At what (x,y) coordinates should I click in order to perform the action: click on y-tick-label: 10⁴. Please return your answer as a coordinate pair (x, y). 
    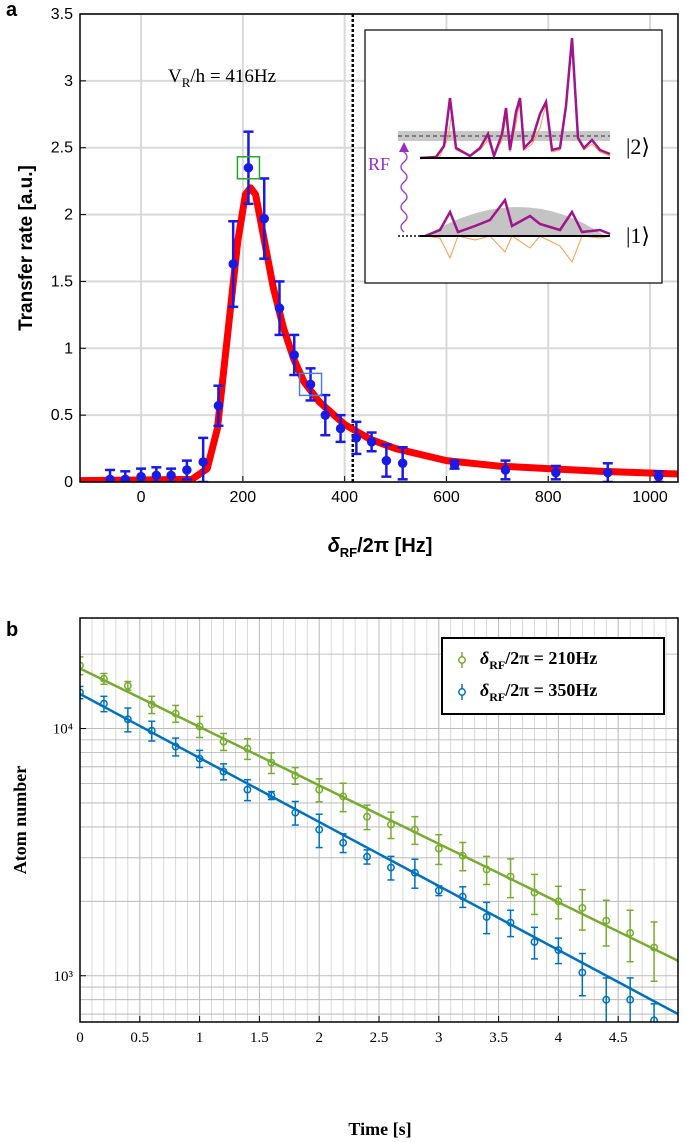
    Looking at the image, I should click on (63, 730).